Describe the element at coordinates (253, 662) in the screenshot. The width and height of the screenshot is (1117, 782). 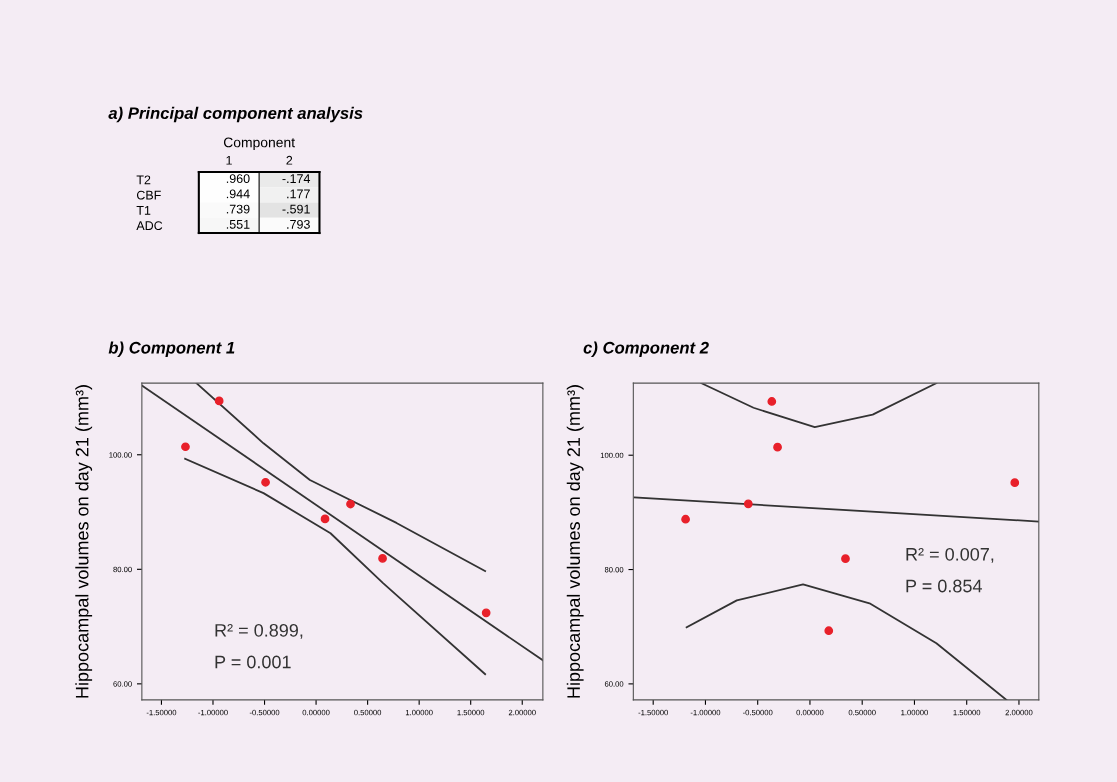
I see `annotation: P = 0.001` at that location.